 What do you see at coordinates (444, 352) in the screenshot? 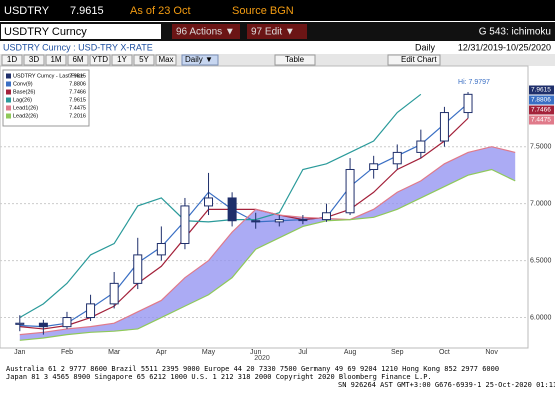
I see `x-tick-label: Oct` at bounding box center [444, 352].